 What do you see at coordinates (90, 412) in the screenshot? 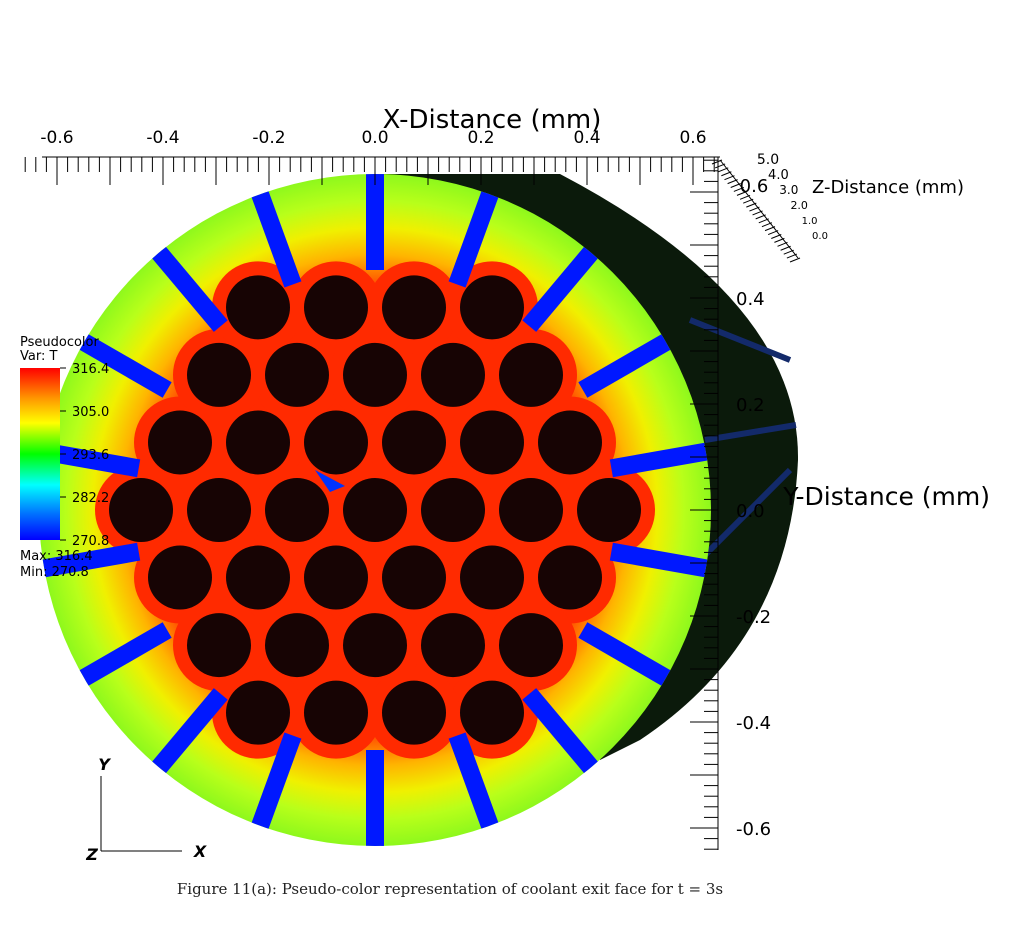
I see `legend-tick-label: 305.0` at bounding box center [90, 412].